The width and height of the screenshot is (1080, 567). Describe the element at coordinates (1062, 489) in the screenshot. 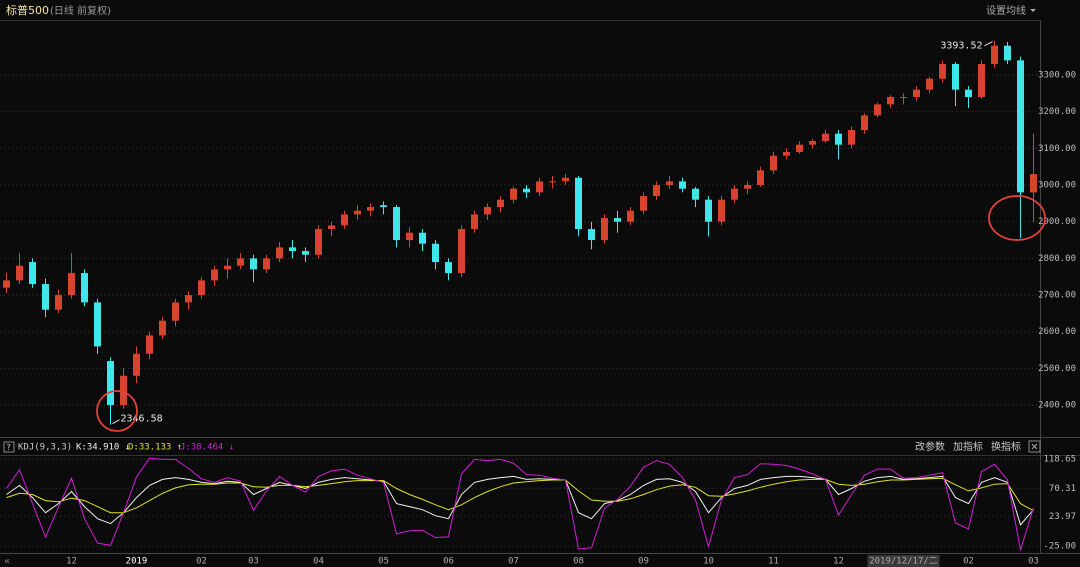

I see `y-tick-label: 70.31` at that location.